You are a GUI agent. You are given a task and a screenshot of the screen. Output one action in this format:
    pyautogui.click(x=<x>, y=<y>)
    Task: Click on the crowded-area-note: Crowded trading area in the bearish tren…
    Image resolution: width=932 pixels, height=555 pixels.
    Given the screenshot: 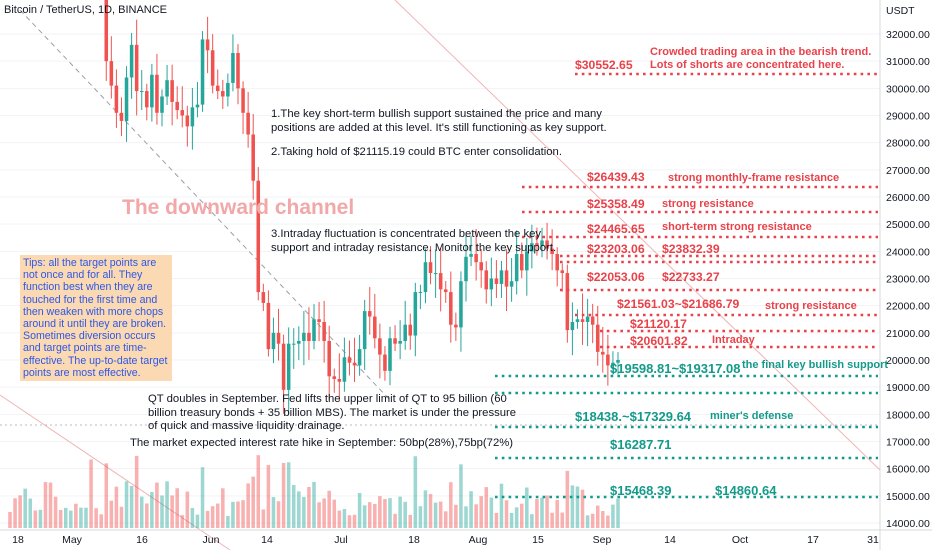 What is the action you would take?
    pyautogui.click(x=760, y=58)
    